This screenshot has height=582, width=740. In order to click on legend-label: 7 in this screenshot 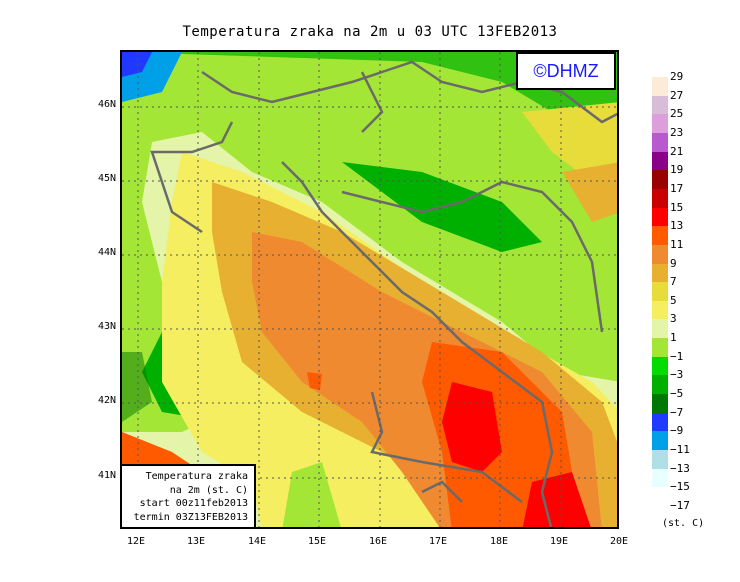, I will do `click(673, 282)`.